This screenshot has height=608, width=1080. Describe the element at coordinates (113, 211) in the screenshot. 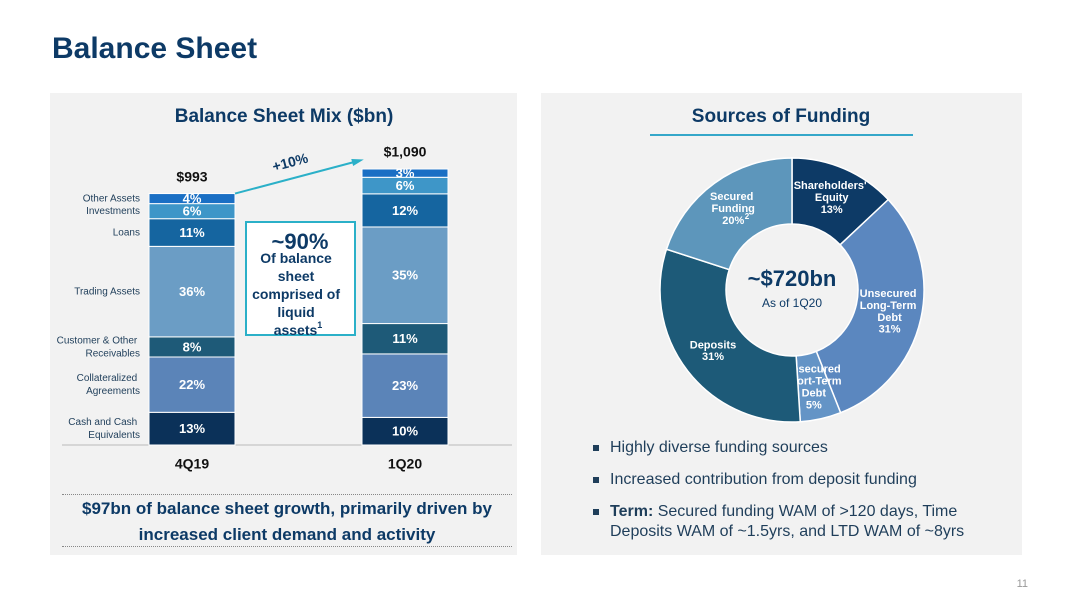

I see `series-label: Investments` at that location.